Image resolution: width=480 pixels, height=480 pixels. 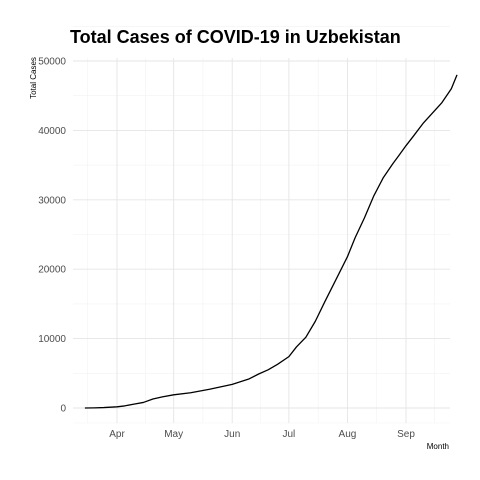 What do you see at coordinates (52, 270) in the screenshot?
I see `y-tick-label: 20000` at bounding box center [52, 270].